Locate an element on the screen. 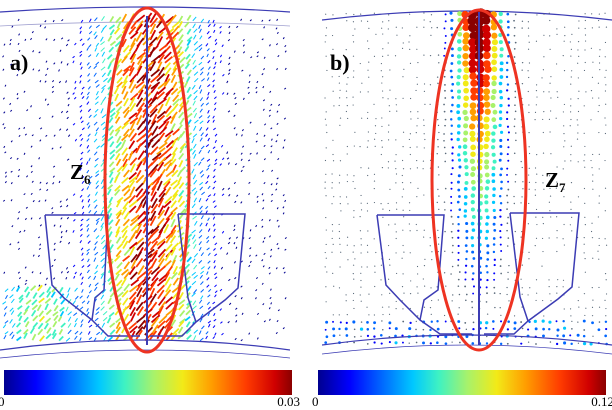  slot-right-outline is located at coordinates (198, 275).